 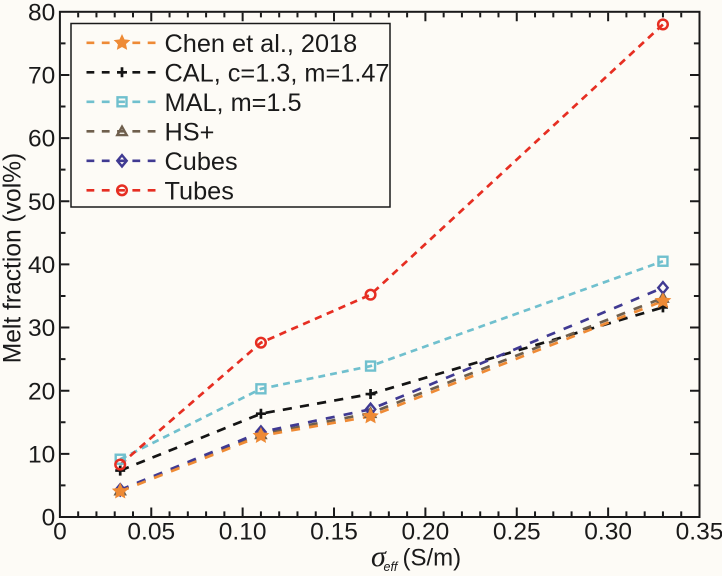 I want to click on svg-text: 0.25, so click(x=517, y=532).